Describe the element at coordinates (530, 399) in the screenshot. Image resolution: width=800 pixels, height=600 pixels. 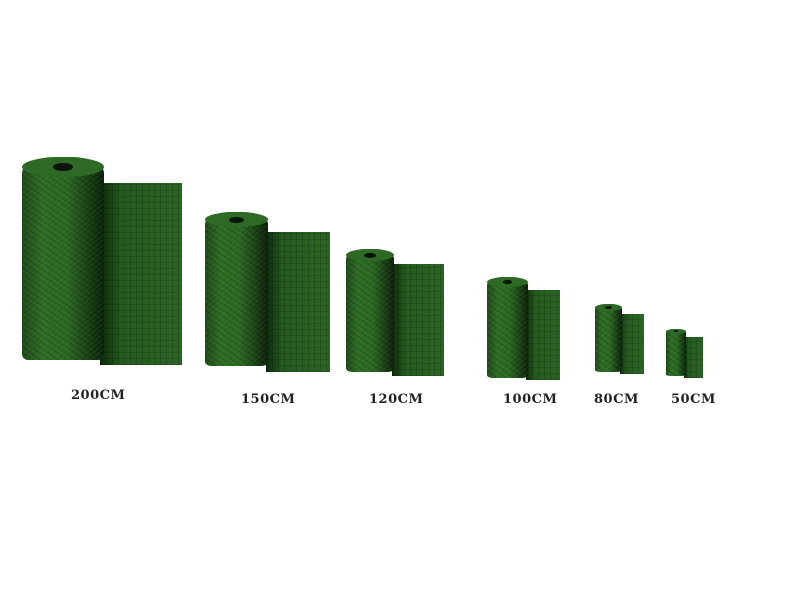
I see `size-label-100: 100CM` at that location.